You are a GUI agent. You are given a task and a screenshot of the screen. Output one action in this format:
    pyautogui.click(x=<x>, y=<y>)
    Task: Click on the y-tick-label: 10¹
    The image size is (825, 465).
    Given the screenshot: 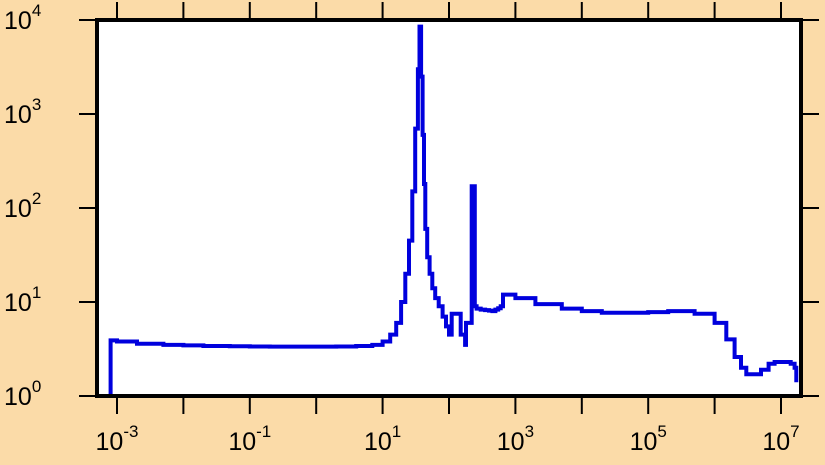 What is the action you would take?
    pyautogui.click(x=22, y=300)
    